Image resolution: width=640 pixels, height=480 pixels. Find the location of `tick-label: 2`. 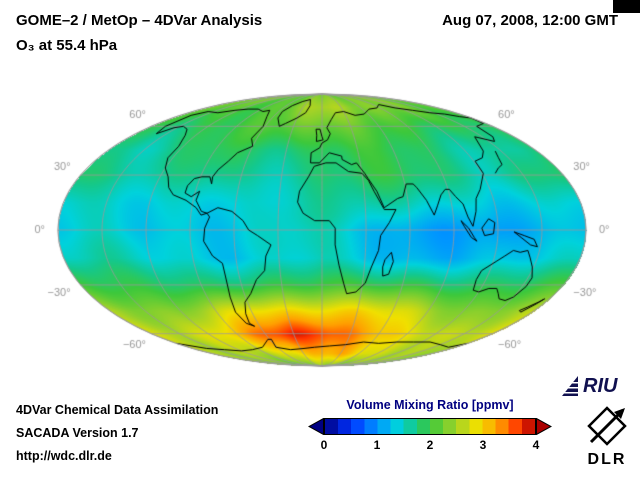

tick-label: 2 is located at coordinates (430, 445).